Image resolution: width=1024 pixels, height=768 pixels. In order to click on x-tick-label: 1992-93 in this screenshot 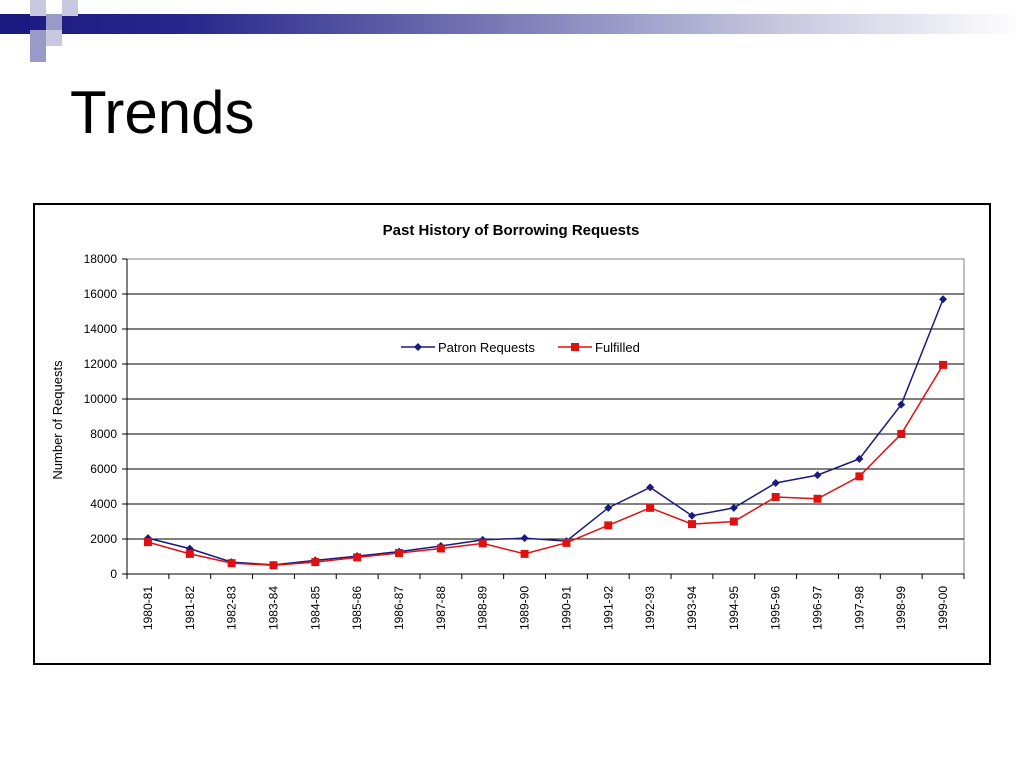, I will do `click(650, 608)`.